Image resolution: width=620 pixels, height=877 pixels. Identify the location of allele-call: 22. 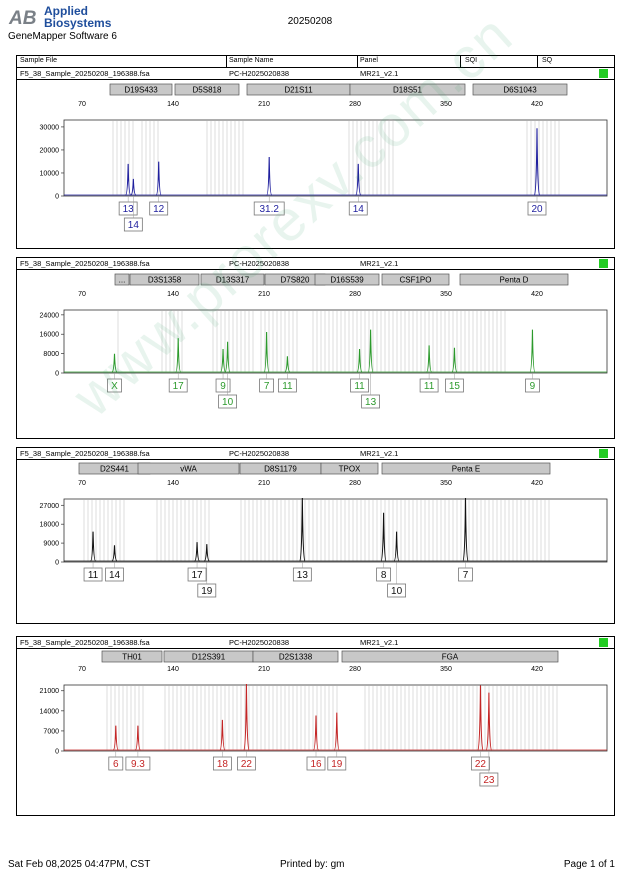
(480, 761).